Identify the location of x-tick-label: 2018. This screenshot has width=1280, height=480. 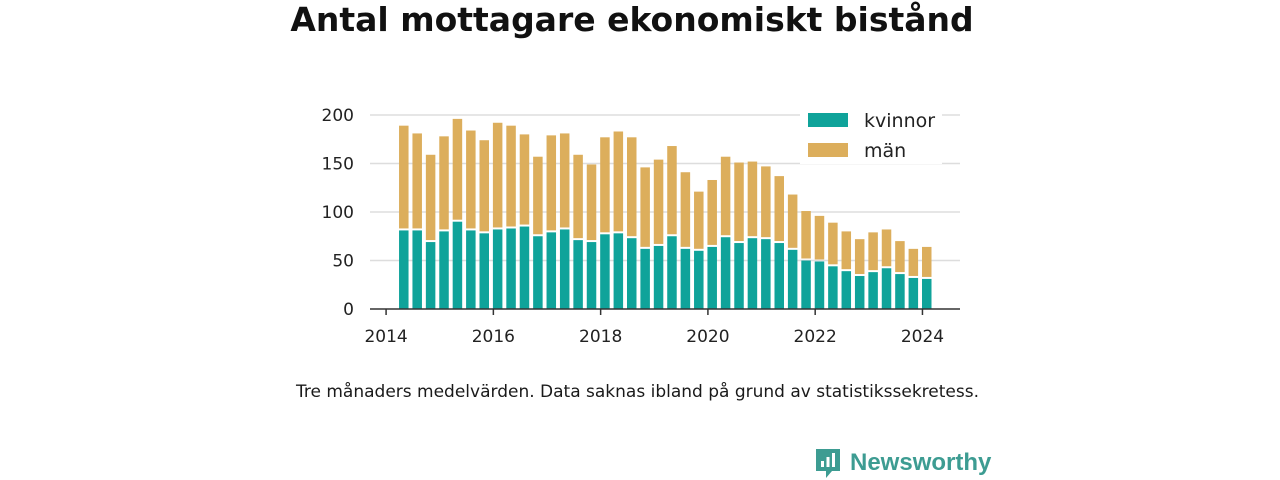
(600, 337).